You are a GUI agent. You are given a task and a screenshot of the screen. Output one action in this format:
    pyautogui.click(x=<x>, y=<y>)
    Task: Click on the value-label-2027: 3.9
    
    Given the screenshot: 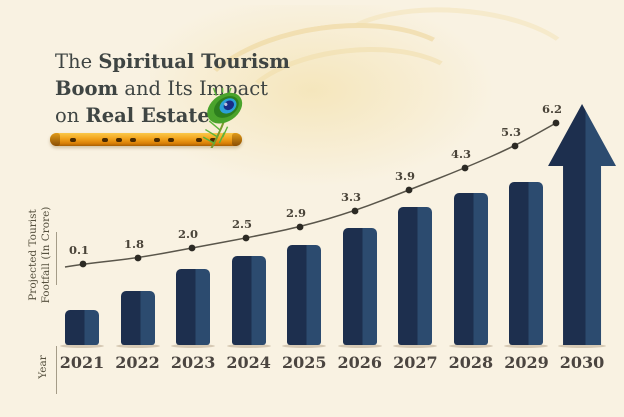 What is the action you would take?
    pyautogui.click(x=404, y=176)
    